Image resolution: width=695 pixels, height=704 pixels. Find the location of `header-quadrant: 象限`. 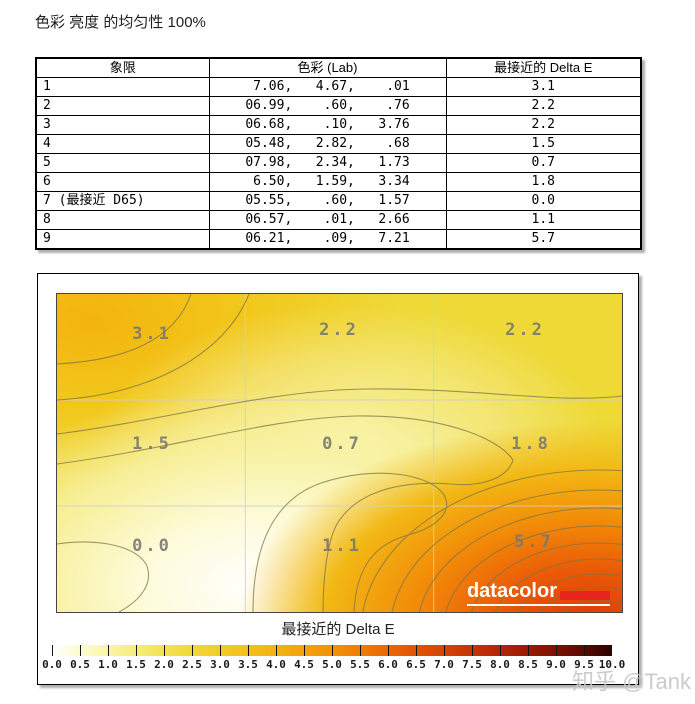

header-quadrant: 象限 is located at coordinates (122, 67).